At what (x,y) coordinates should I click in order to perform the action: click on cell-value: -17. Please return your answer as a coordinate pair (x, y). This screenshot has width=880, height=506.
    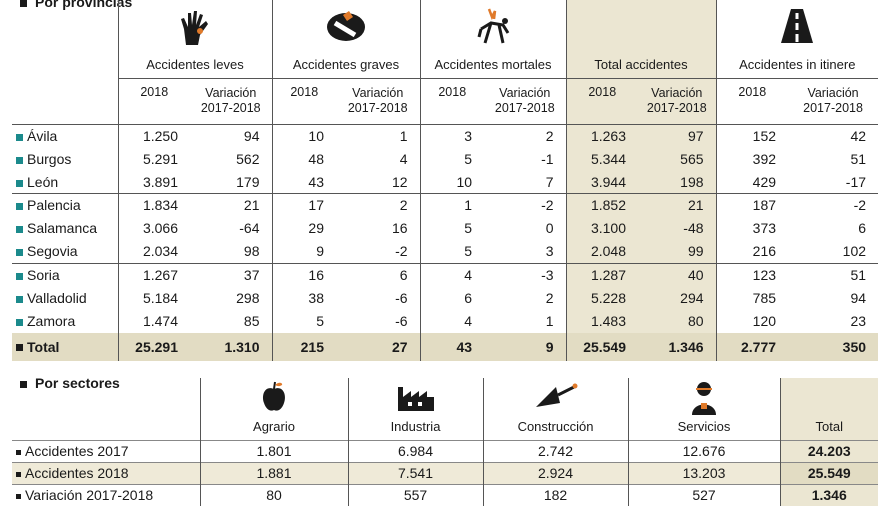
    Looking at the image, I should click on (856, 181).